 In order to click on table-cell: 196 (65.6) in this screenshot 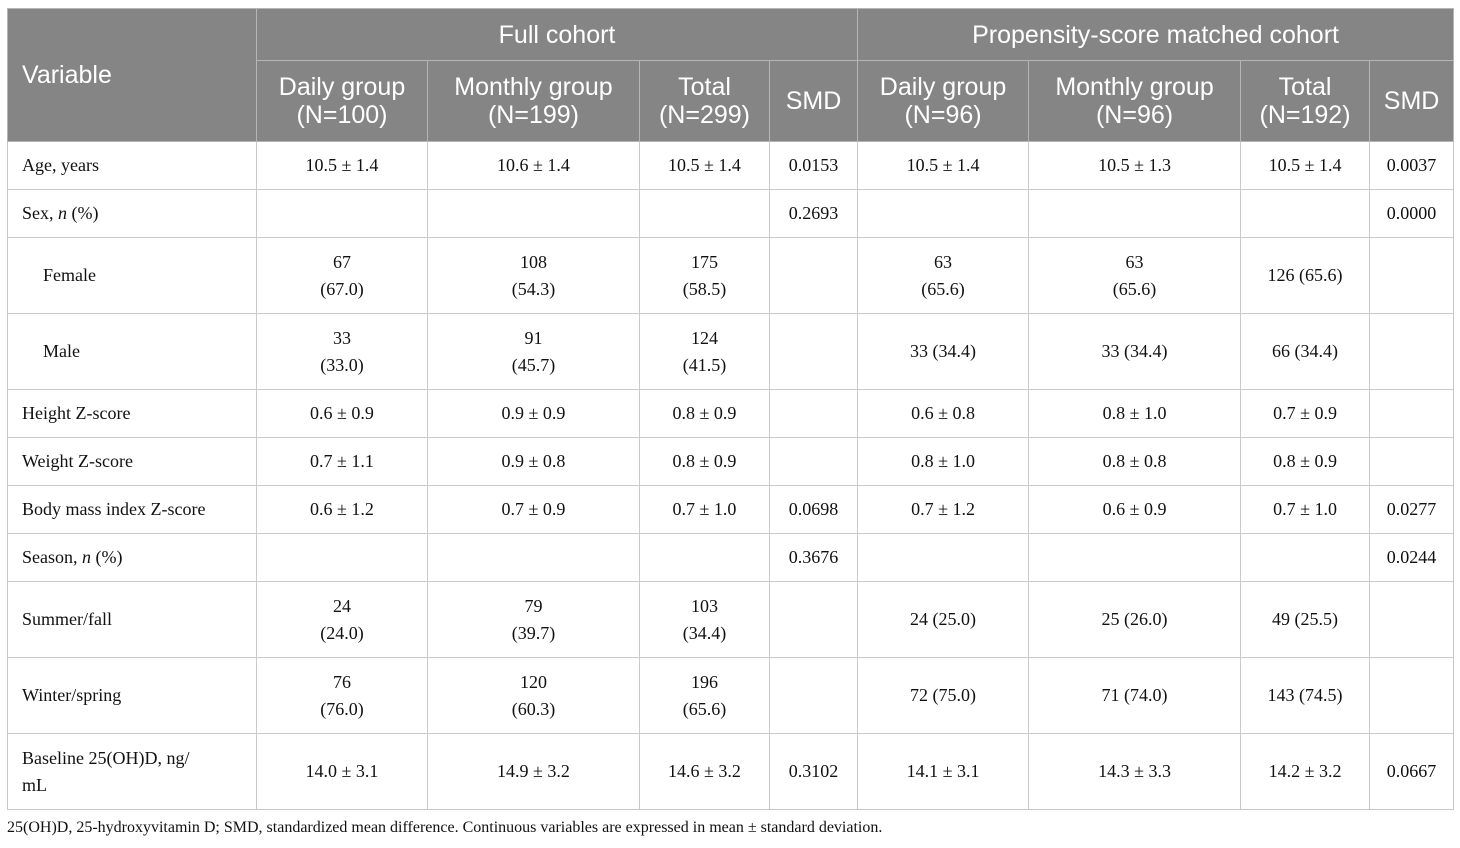, I will do `click(704, 695)`.